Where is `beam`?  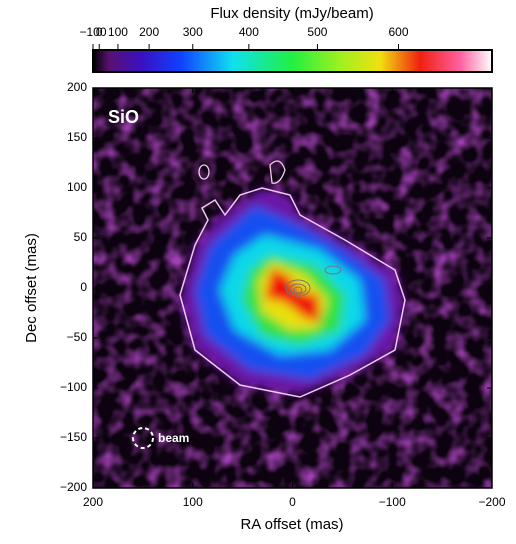 beam is located at coordinates (143, 438).